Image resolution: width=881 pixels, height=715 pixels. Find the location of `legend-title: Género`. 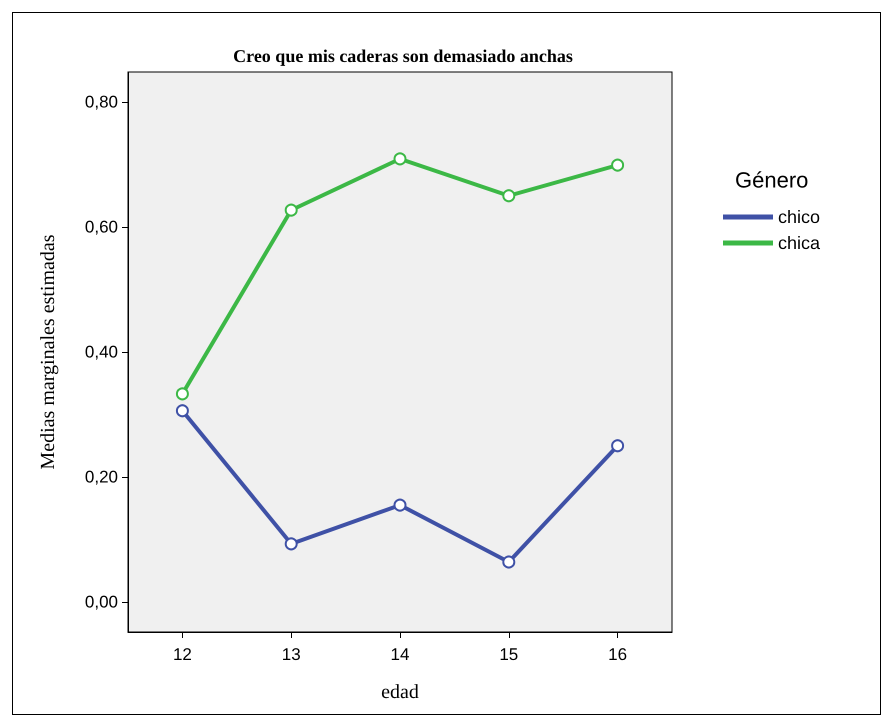

legend-title: Género is located at coordinates (771, 180).